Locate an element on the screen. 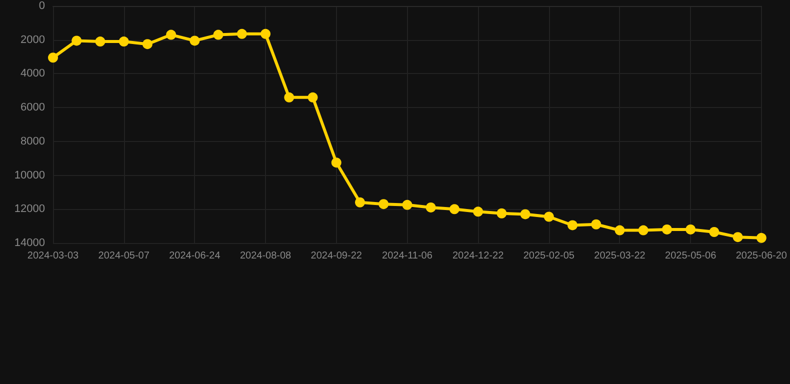 Image resolution: width=790 pixels, height=384 pixels. x-tick-label: 2025-03-22 is located at coordinates (620, 256).